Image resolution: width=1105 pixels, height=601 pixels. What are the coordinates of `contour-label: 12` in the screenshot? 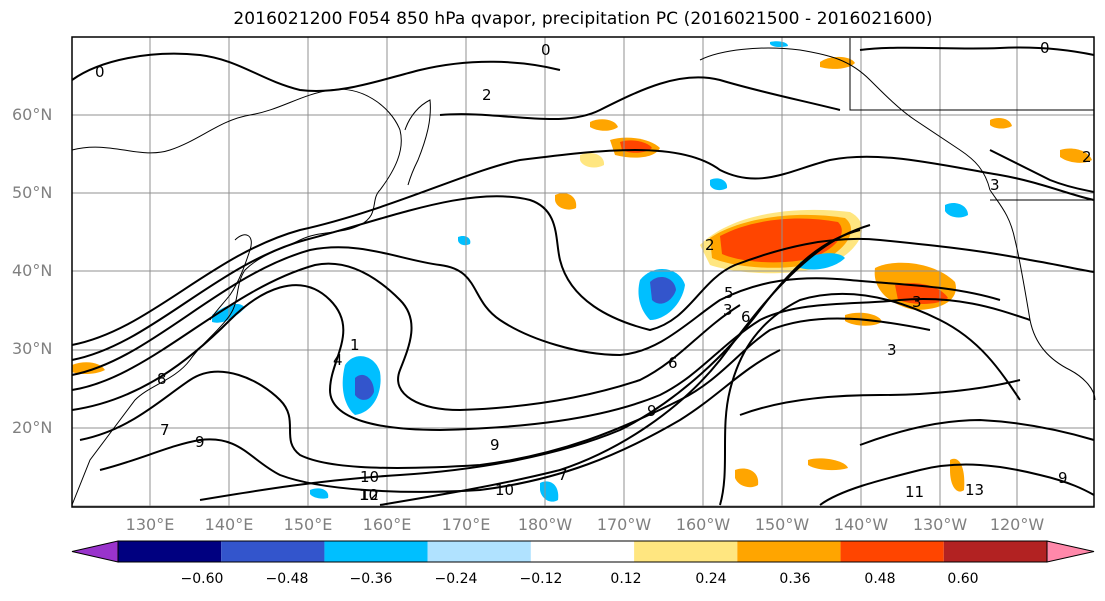 It's located at (369, 495).